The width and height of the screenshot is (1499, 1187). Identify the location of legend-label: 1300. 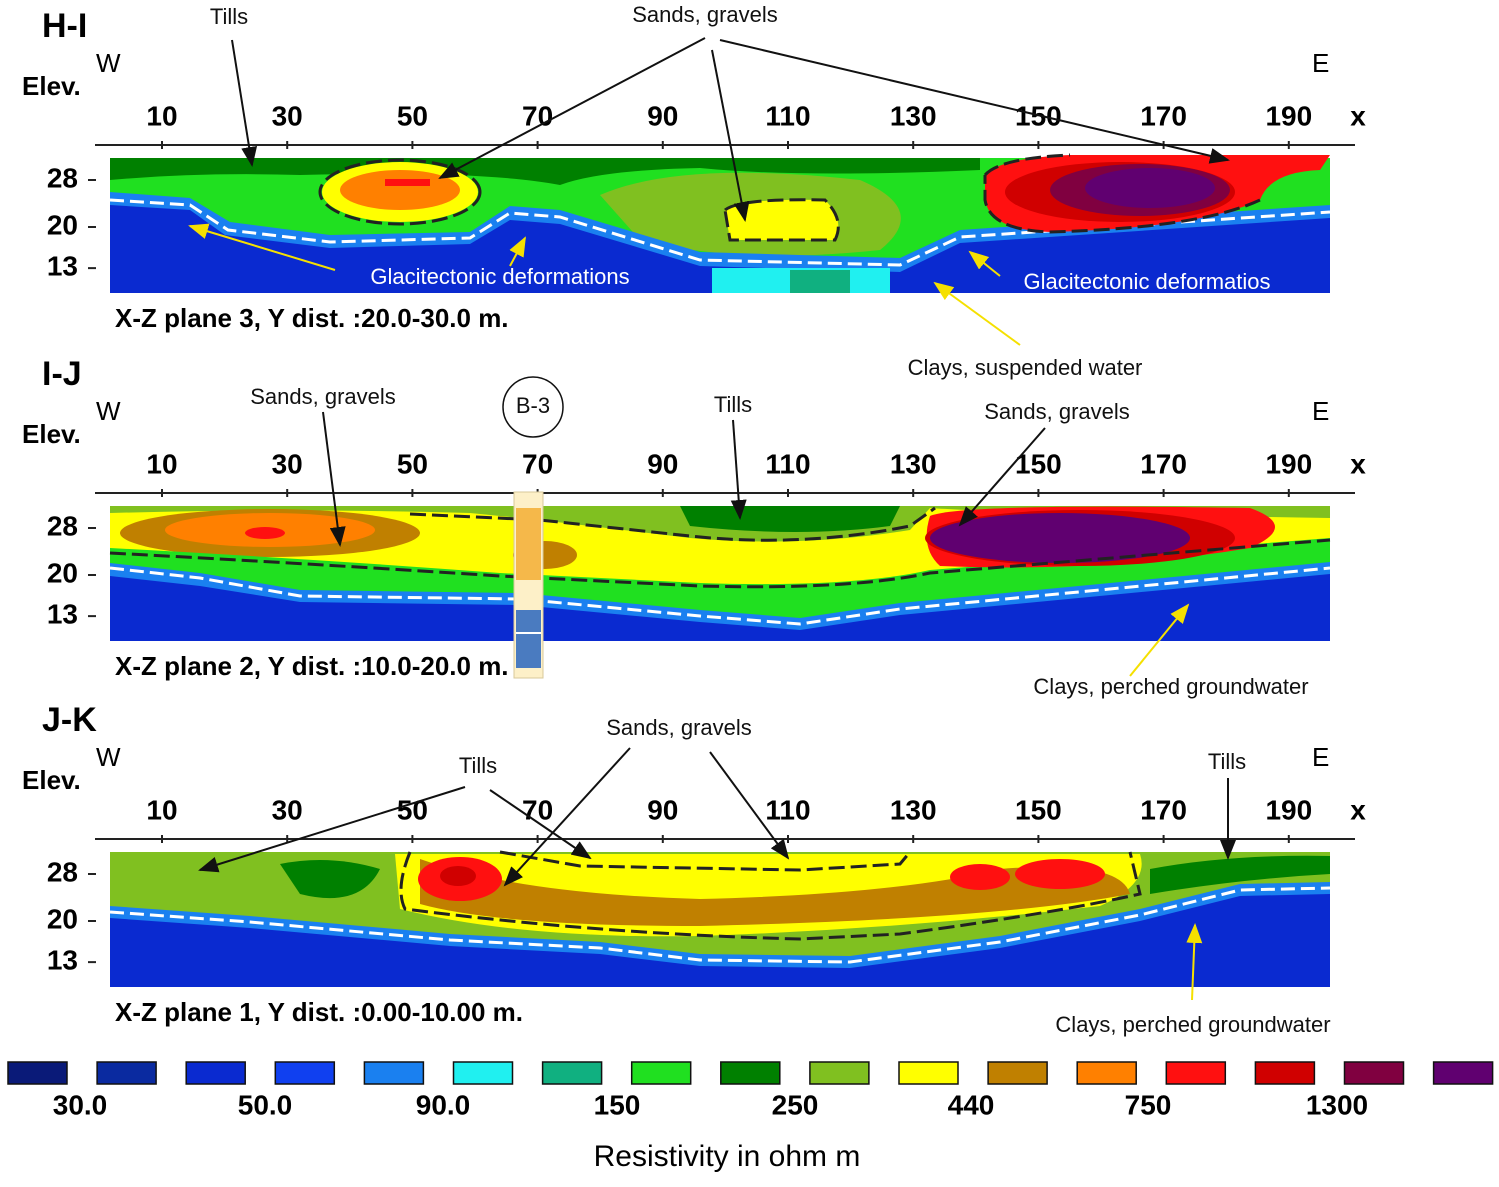
(1337, 1104).